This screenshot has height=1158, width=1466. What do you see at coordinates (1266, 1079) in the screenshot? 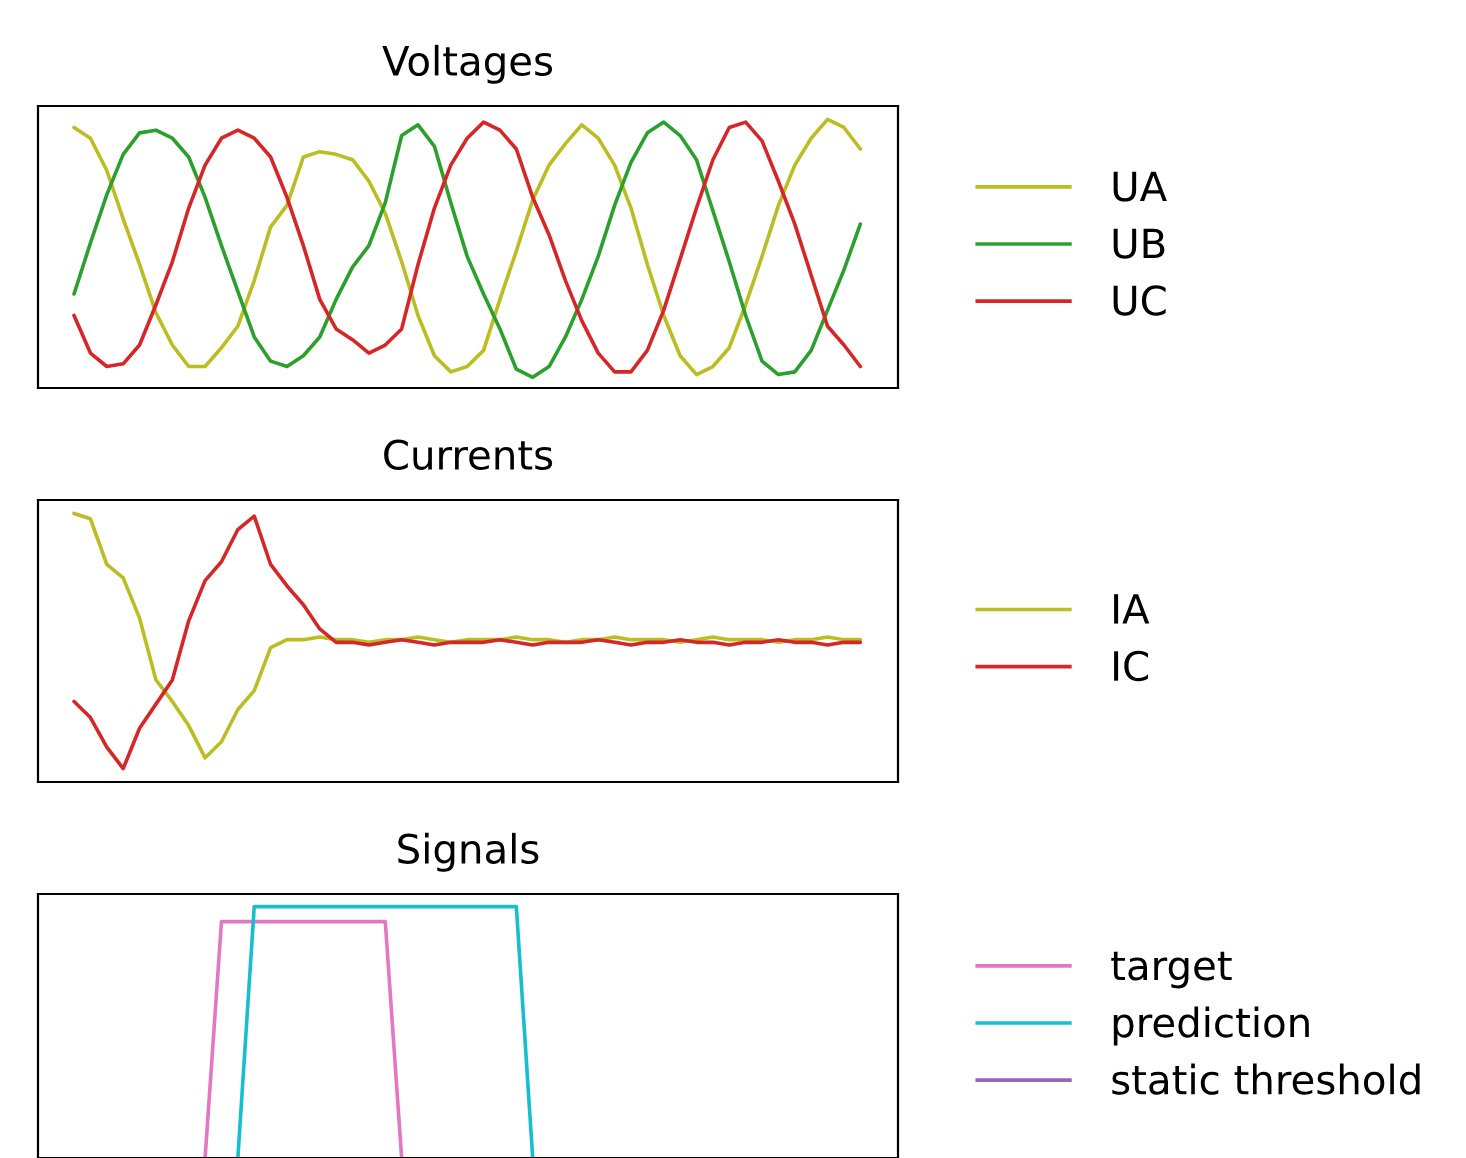
I see `legend-label: static threshold` at bounding box center [1266, 1079].